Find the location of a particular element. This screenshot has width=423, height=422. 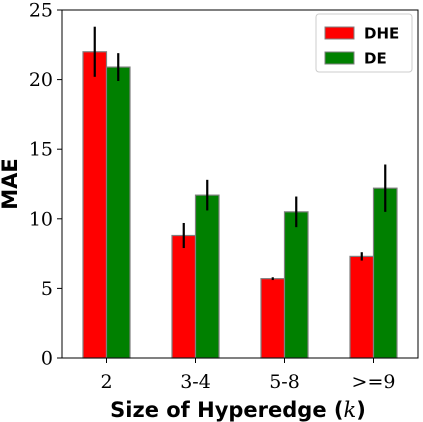

x-tick-label: 5-8 is located at coordinates (284, 382).